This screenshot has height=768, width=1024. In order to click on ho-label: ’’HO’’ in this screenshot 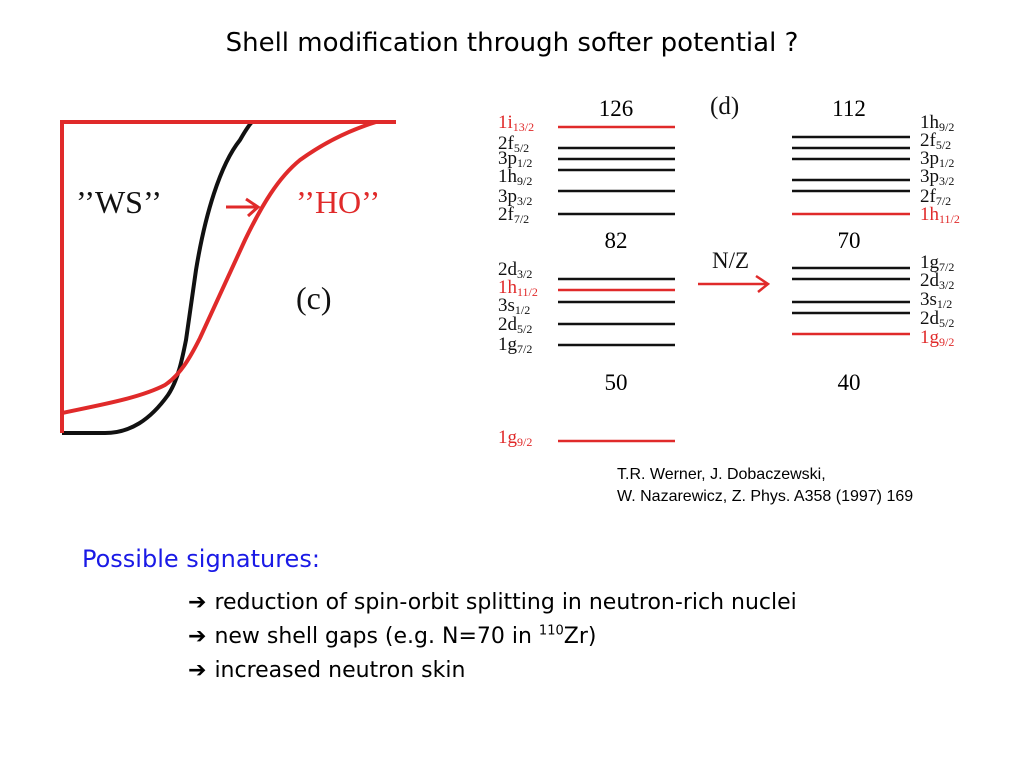, I will do `click(338, 202)`.